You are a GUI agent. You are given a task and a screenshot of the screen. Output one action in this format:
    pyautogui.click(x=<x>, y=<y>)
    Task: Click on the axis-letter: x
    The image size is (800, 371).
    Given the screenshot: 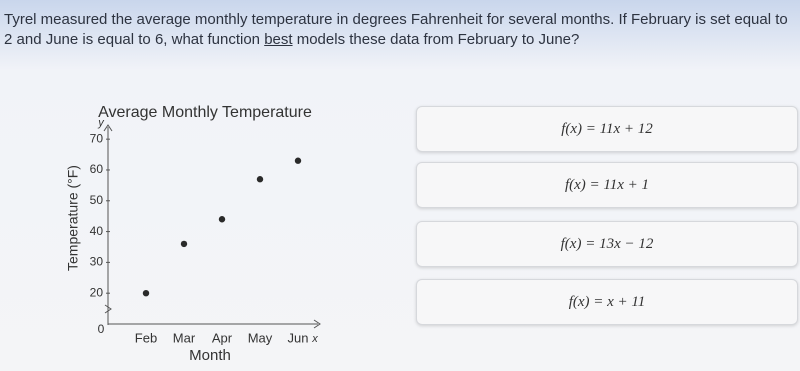 What is the action you would take?
    pyautogui.click(x=314, y=339)
    